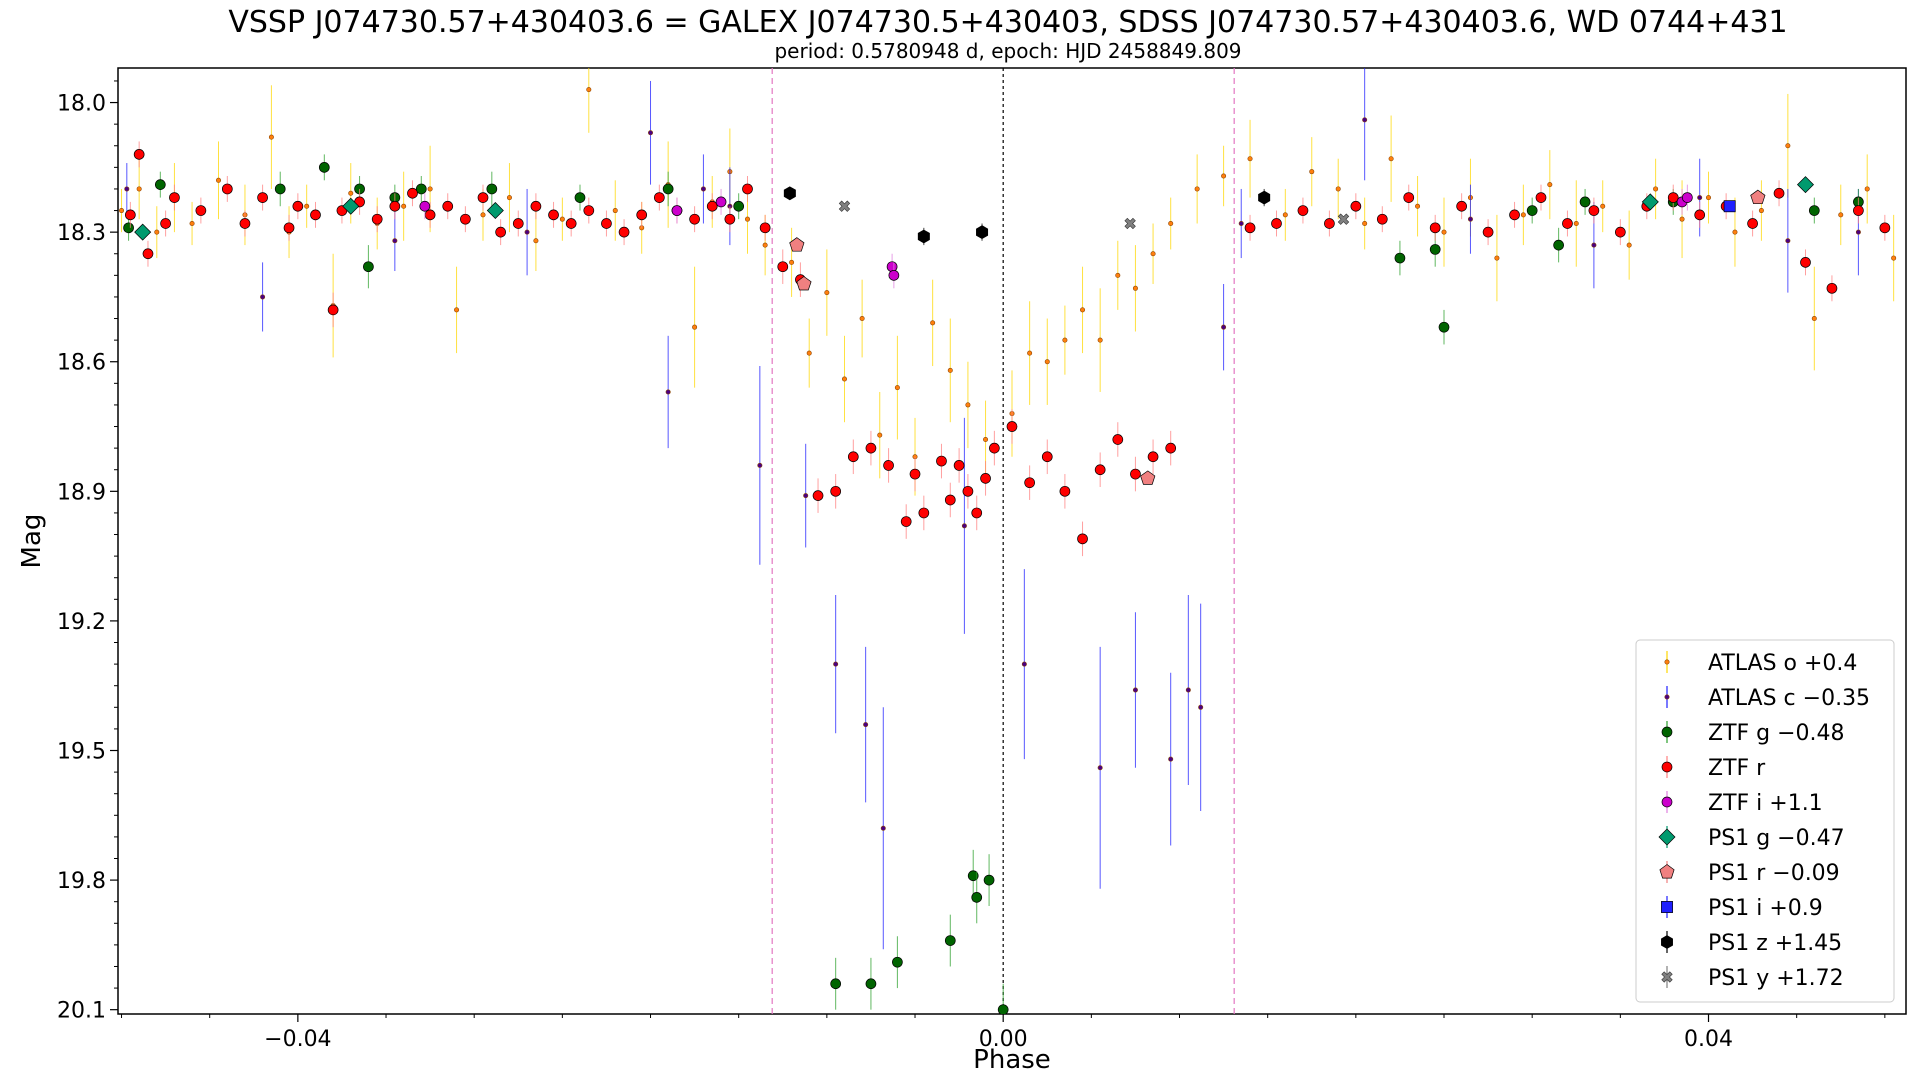  I want to click on x-tick-label: 0.00, so click(1003, 1039).